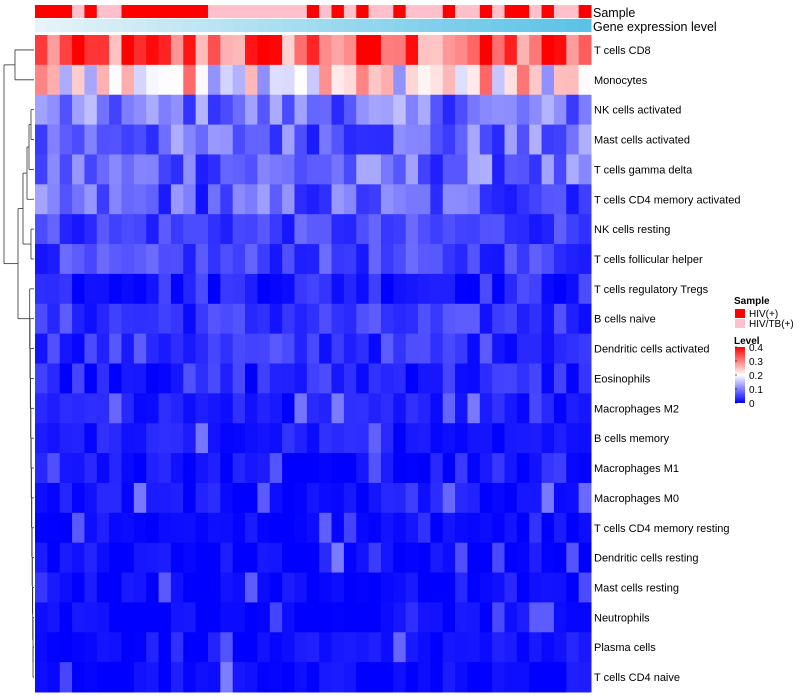 Image resolution: width=800 pixels, height=700 pixels. I want to click on row-label: T cells CD4 naive, so click(637, 678).